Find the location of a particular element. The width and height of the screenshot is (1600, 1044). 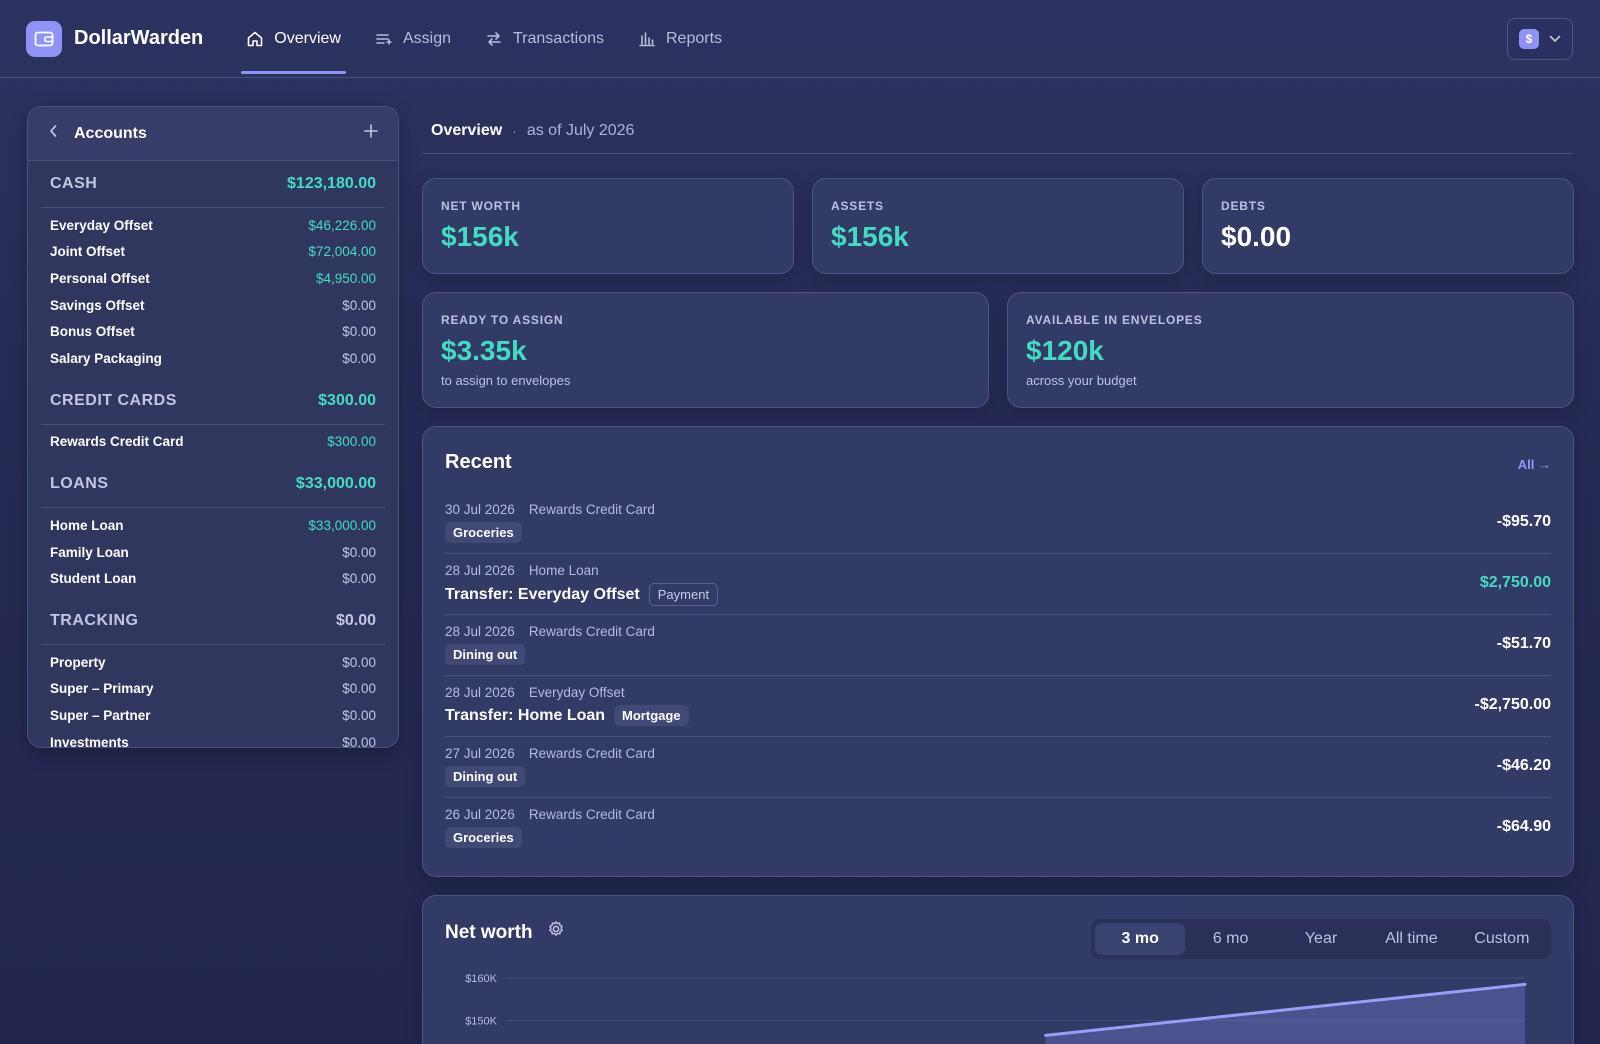

chart-title: Net worth is located at coordinates (489, 932).